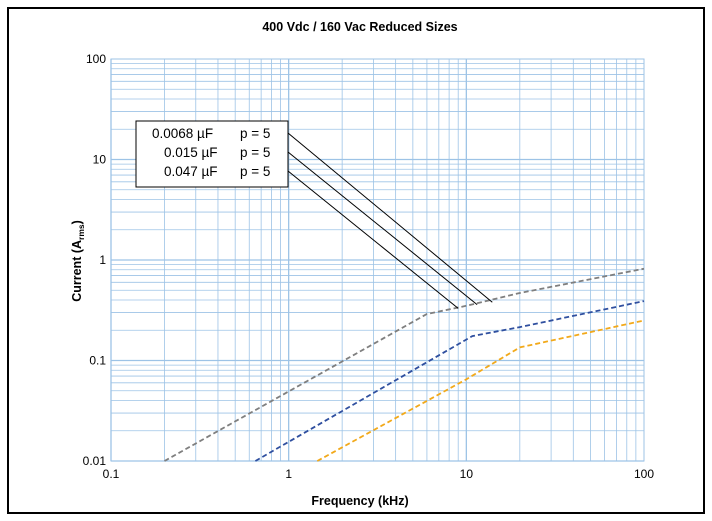 The image size is (712, 521). I want to click on y-tick-label: 0.1, so click(97, 361).